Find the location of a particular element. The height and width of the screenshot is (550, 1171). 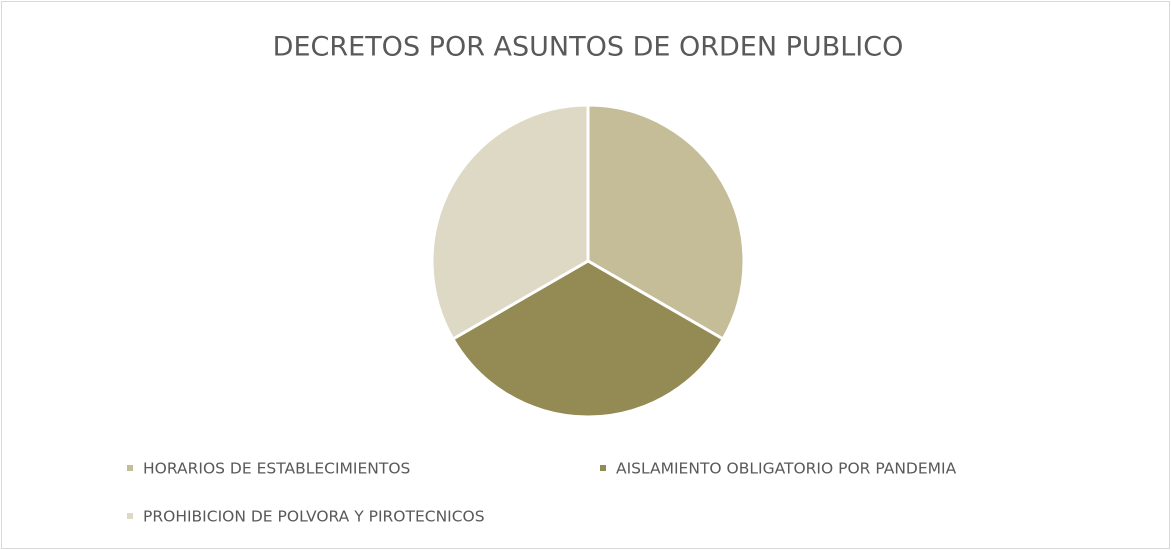

legend-label: HORARIOS DE ESTABLECIMIENTOS is located at coordinates (276, 469).